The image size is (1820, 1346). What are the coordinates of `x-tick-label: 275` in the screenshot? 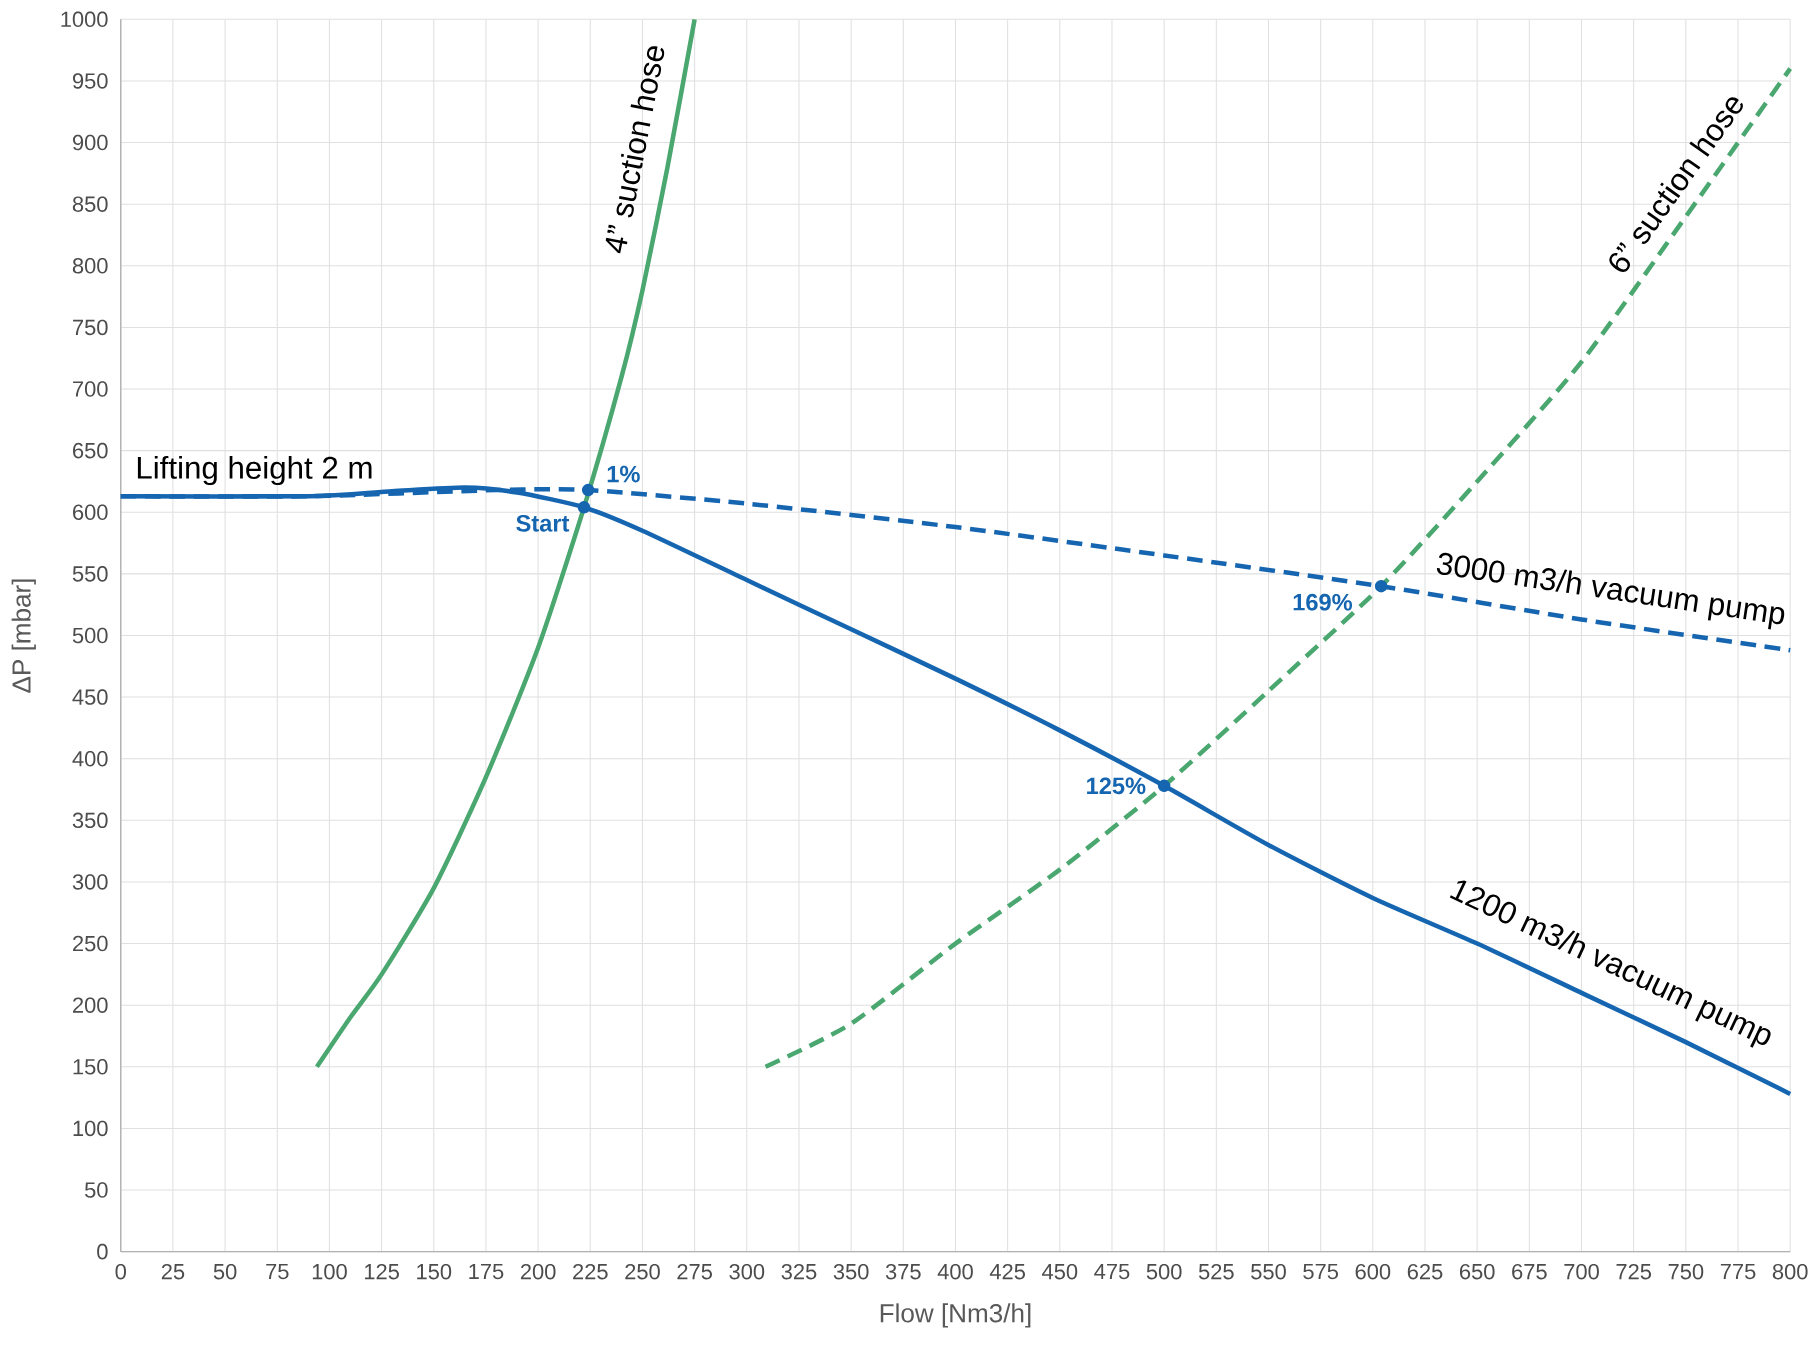 It's located at (694, 1272).